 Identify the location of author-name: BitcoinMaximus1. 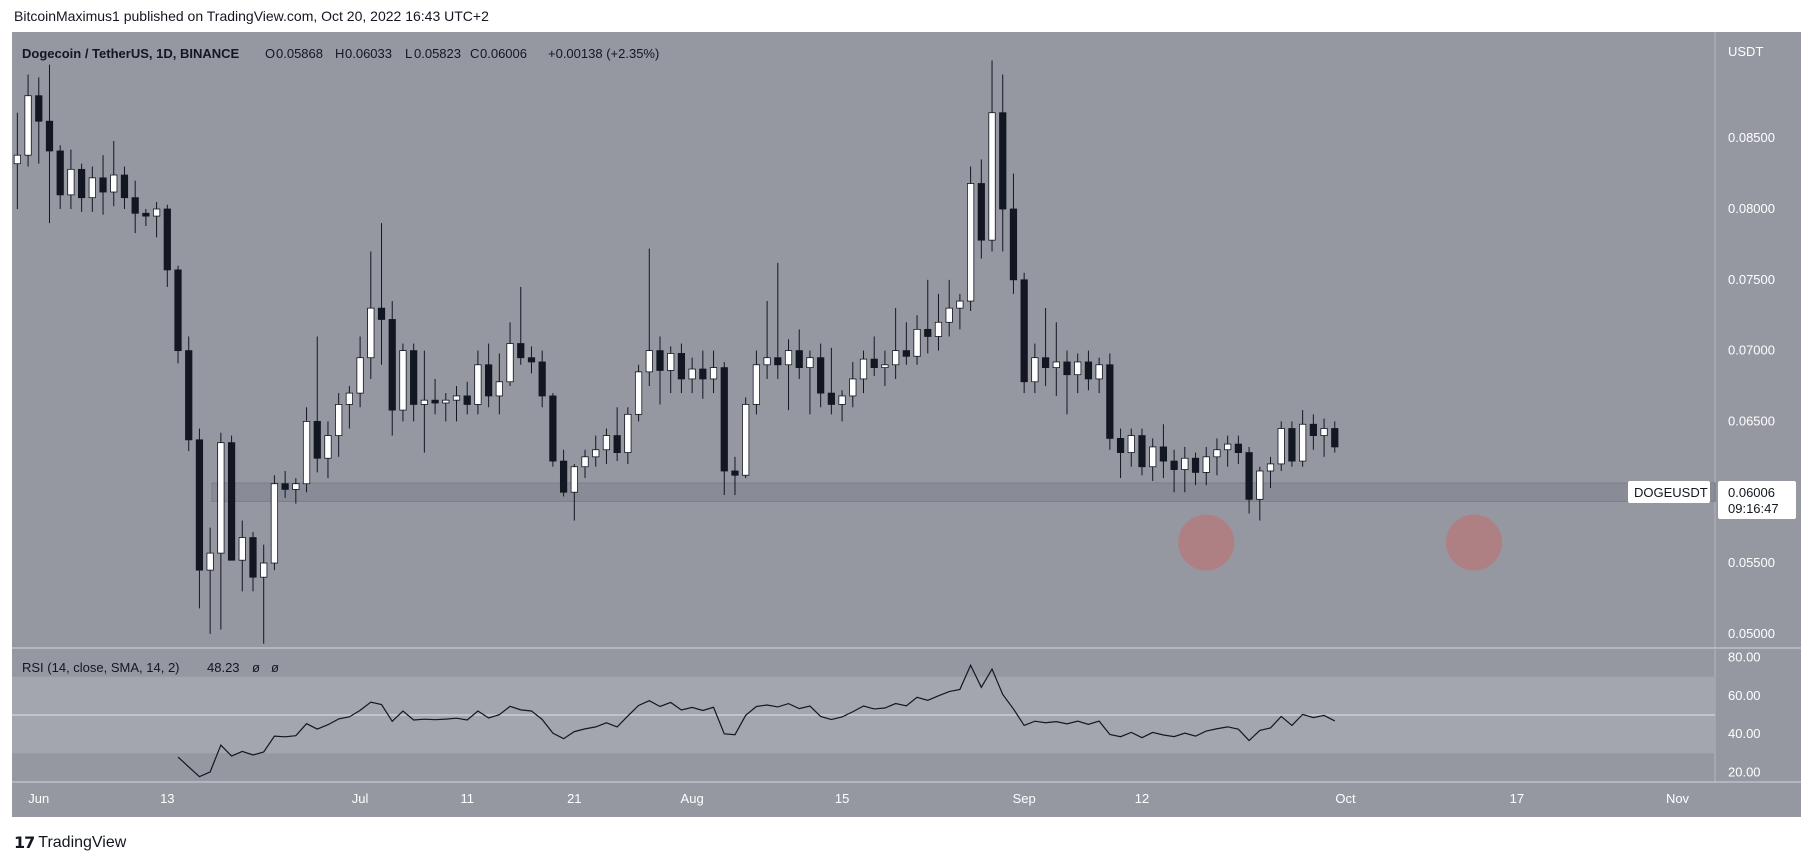
(67, 16).